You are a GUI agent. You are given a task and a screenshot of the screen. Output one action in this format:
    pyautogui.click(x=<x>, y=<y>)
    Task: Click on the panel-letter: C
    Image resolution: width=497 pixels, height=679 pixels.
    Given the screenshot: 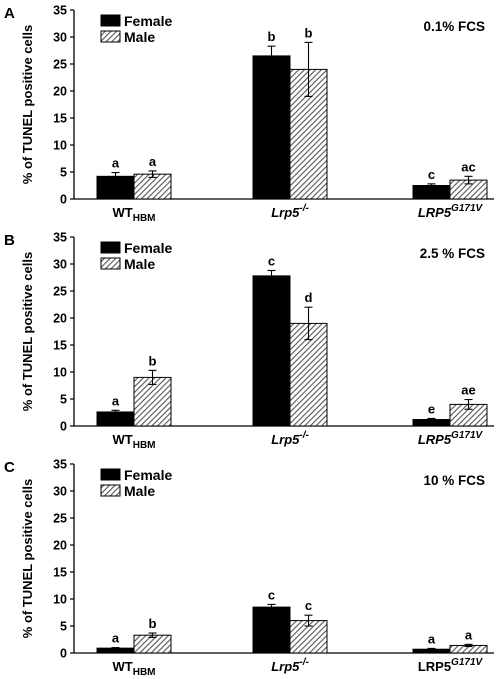 What is the action you would take?
    pyautogui.click(x=9, y=467)
    